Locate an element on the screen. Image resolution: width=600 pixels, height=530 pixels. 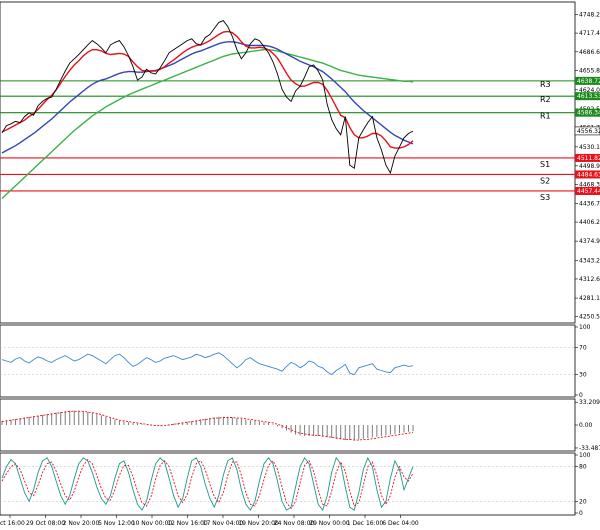
x-tick-label: 29 Nov 00:00 is located at coordinates (329, 523).